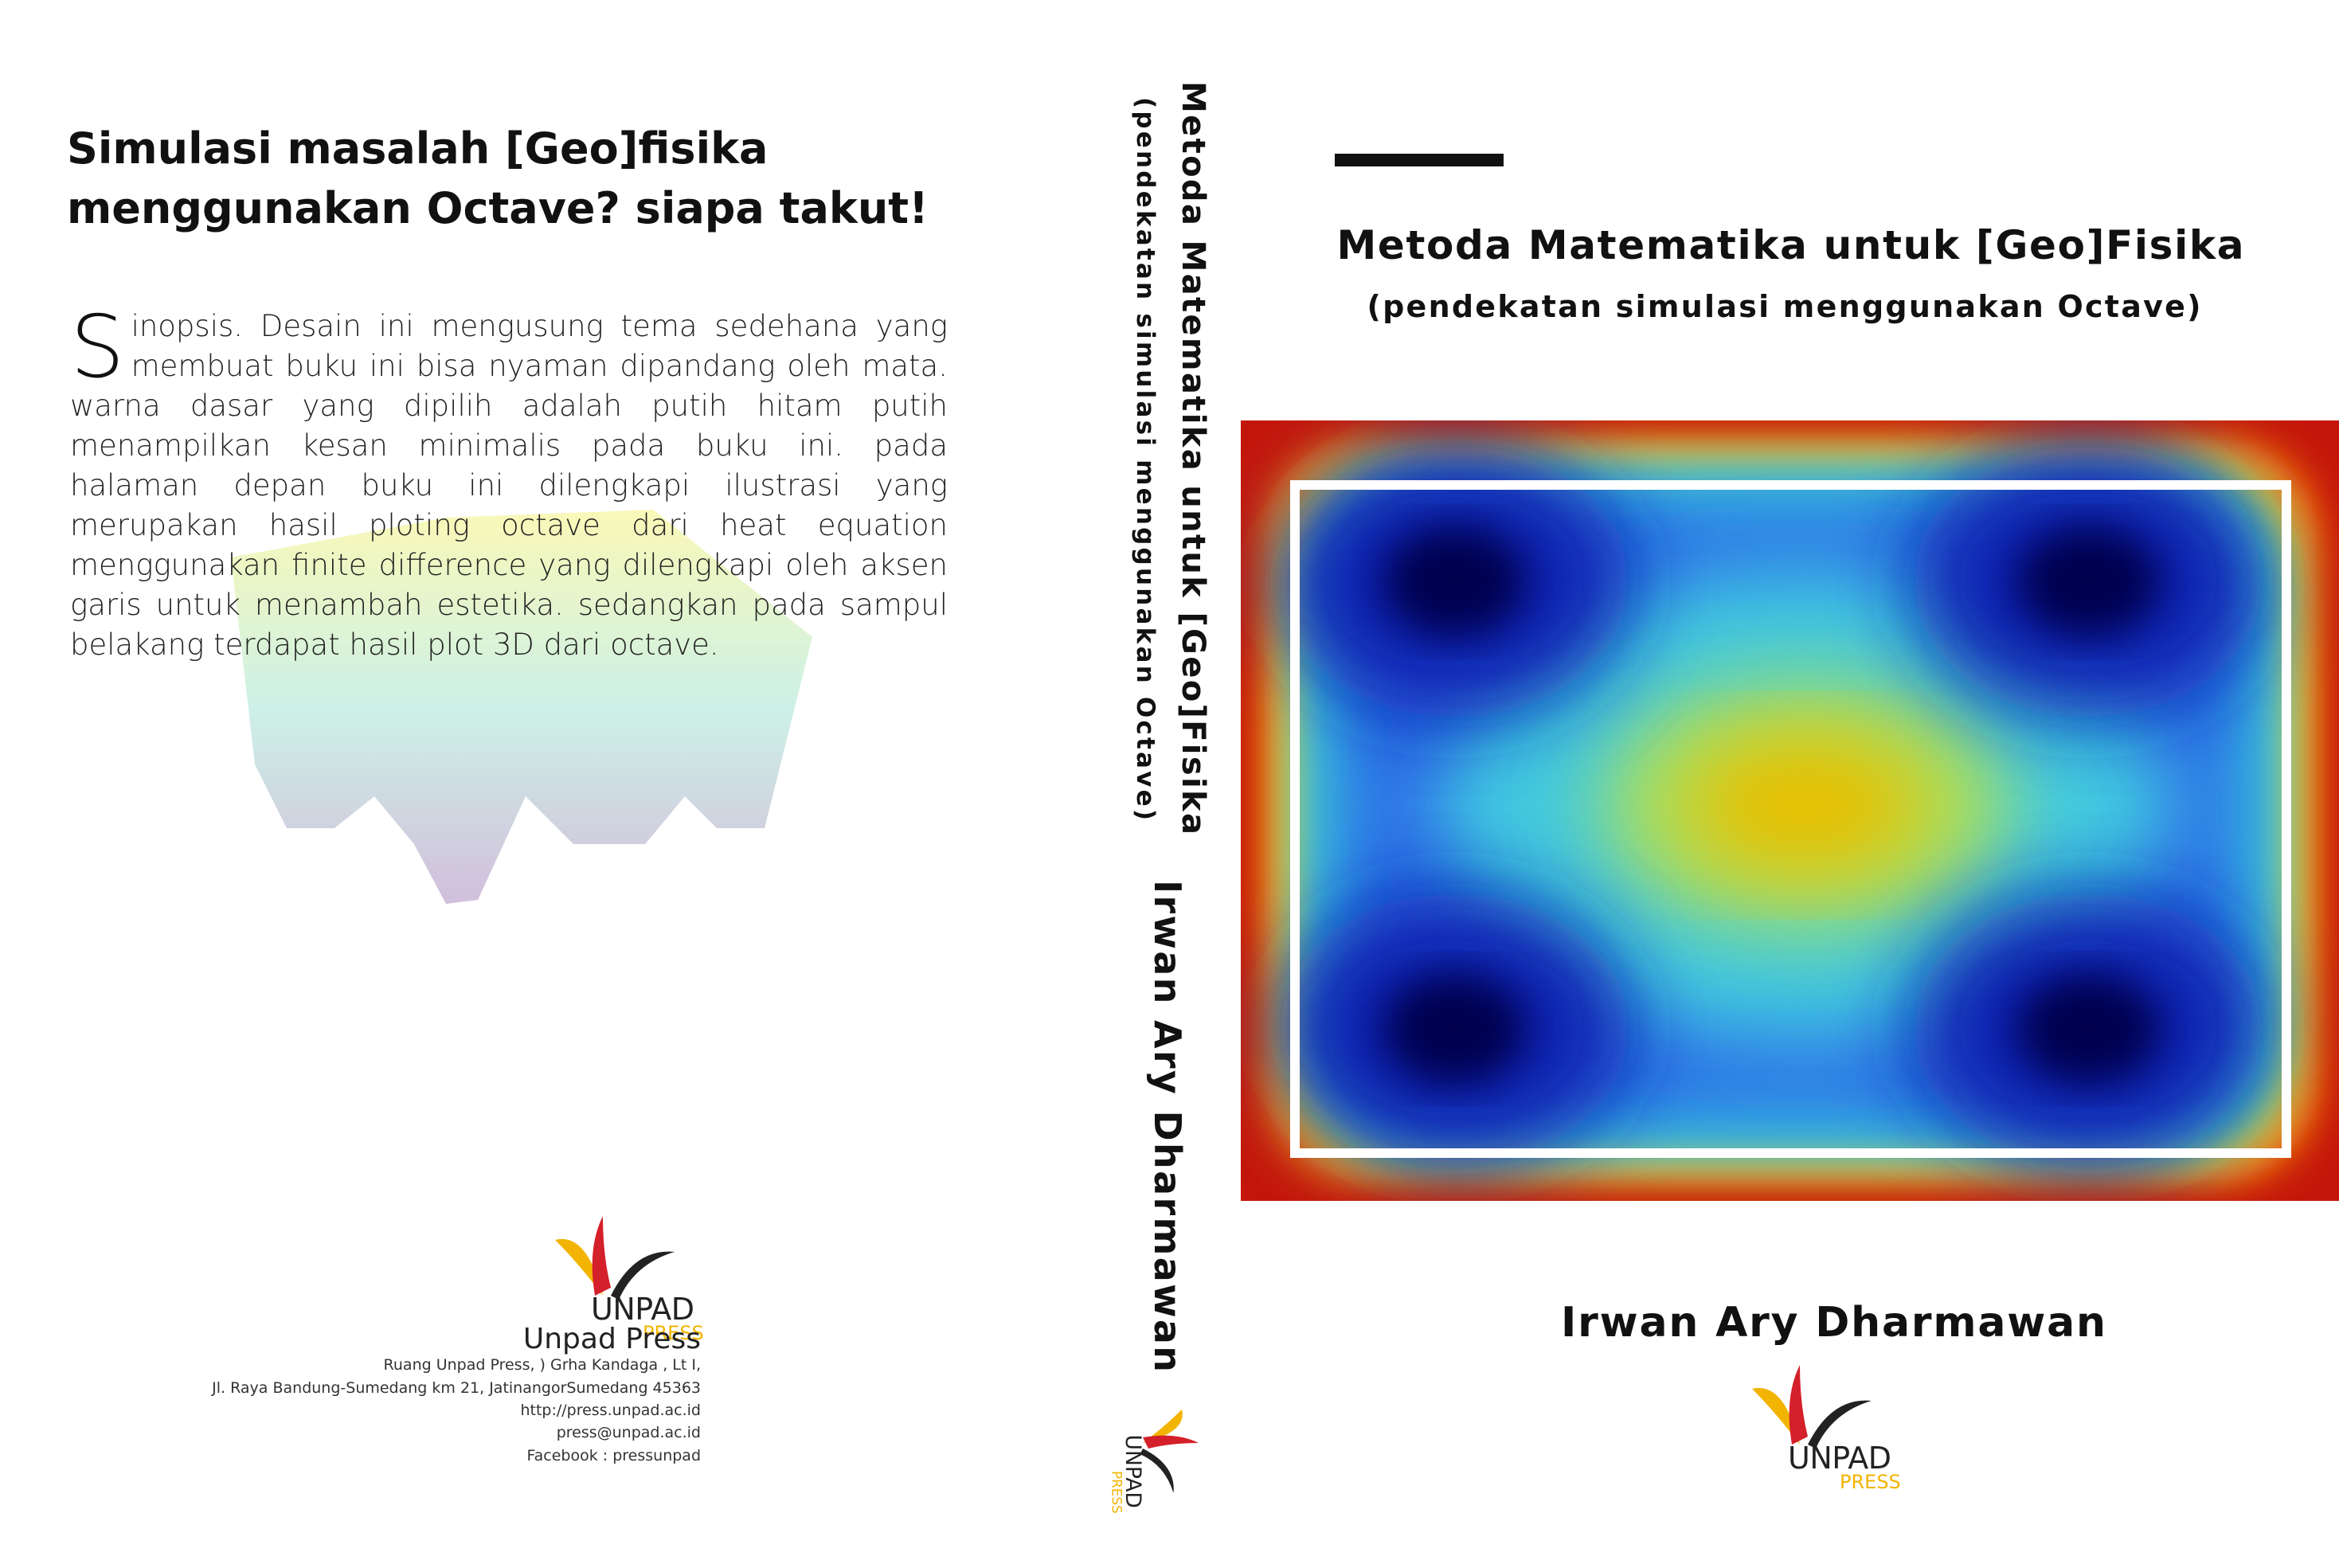 This screenshot has height=1568, width=2339. Describe the element at coordinates (1145, 458) in the screenshot. I see `spine-subtitle: (pendekatan simulasi menggunakan Octave)` at that location.